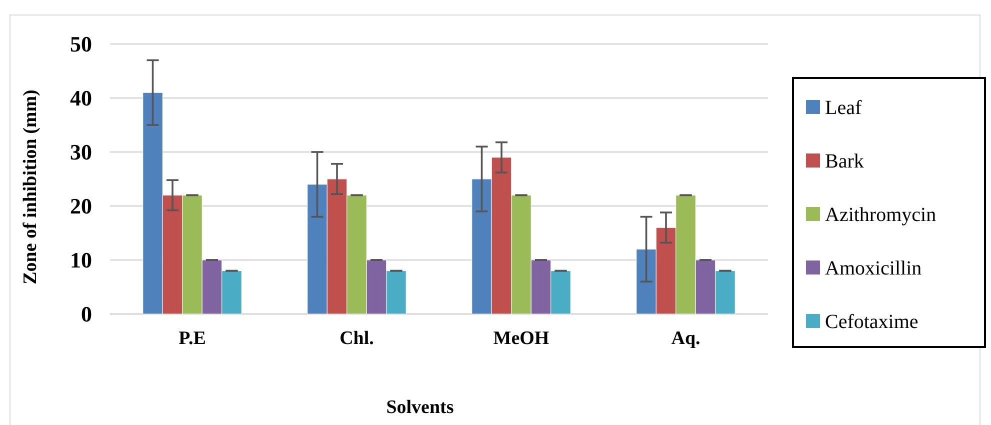 The image size is (991, 425). Describe the element at coordinates (81, 44) in the screenshot. I see `y-tick-label: 50` at that location.